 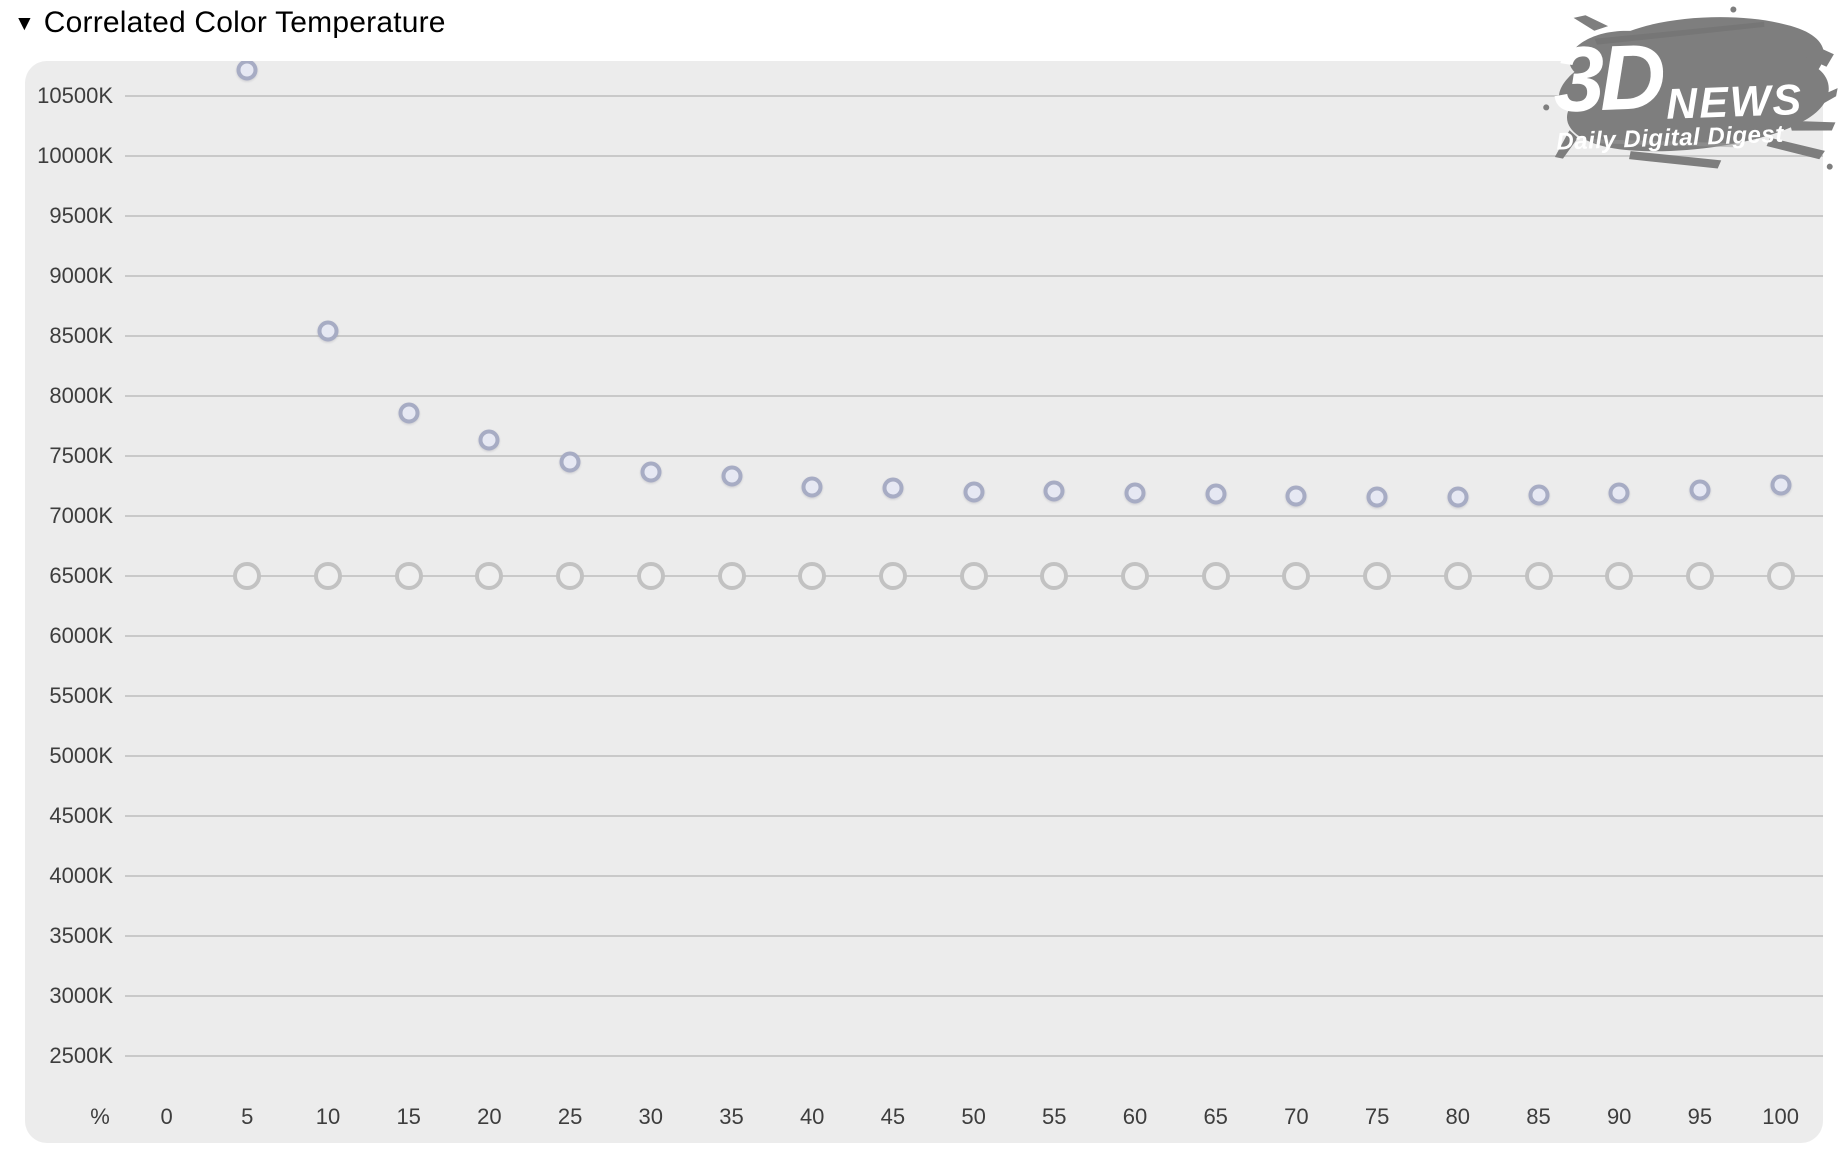 I want to click on y-tick-label: 6500K, so click(x=81, y=575).